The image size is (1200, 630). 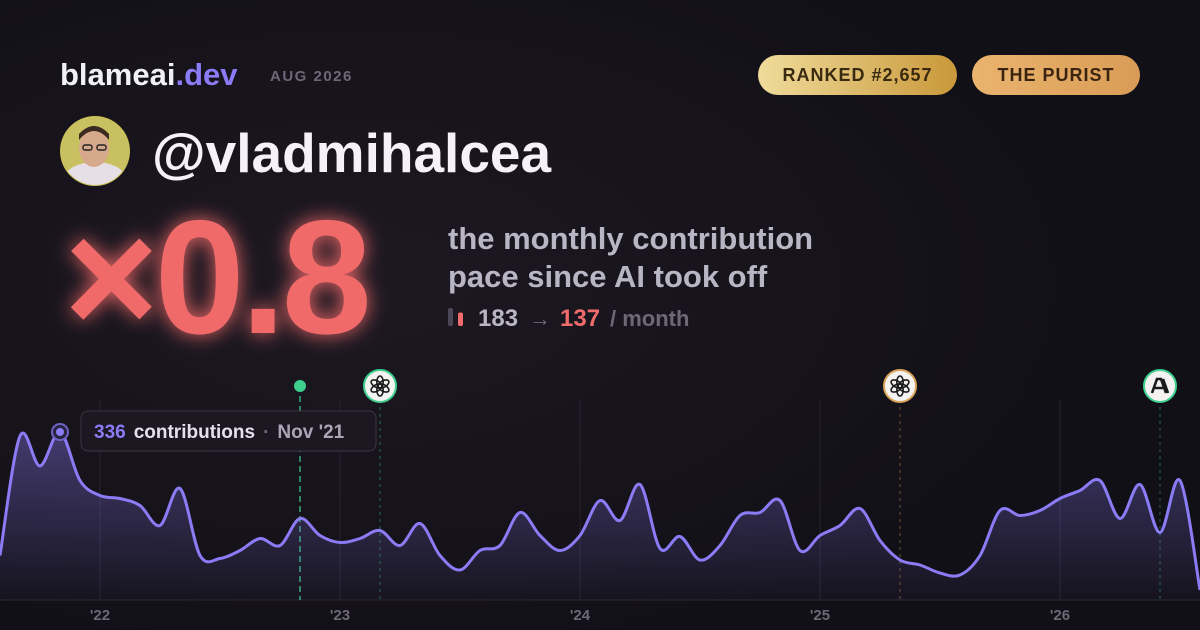 I want to click on x-tick-label: '22, so click(x=100, y=615).